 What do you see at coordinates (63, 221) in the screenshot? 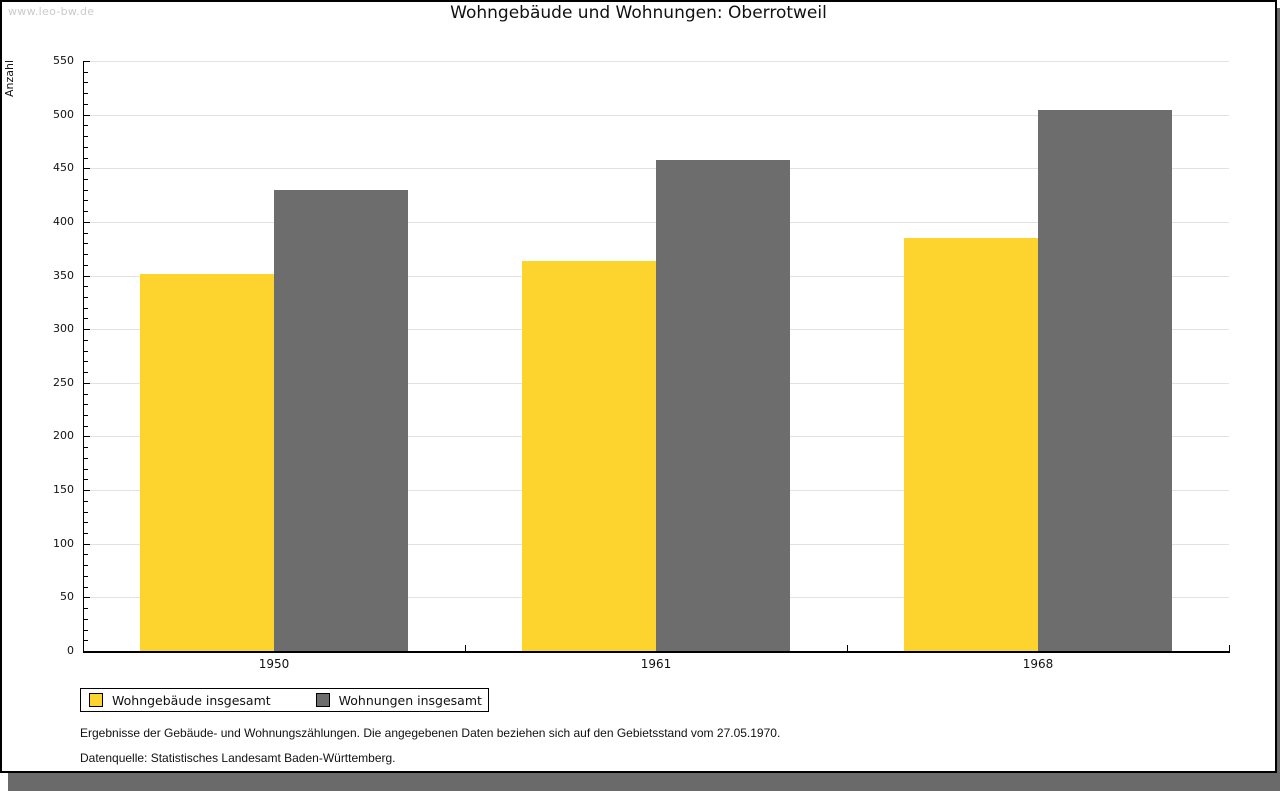
I see `y-tick-label-400: 400` at bounding box center [63, 221].